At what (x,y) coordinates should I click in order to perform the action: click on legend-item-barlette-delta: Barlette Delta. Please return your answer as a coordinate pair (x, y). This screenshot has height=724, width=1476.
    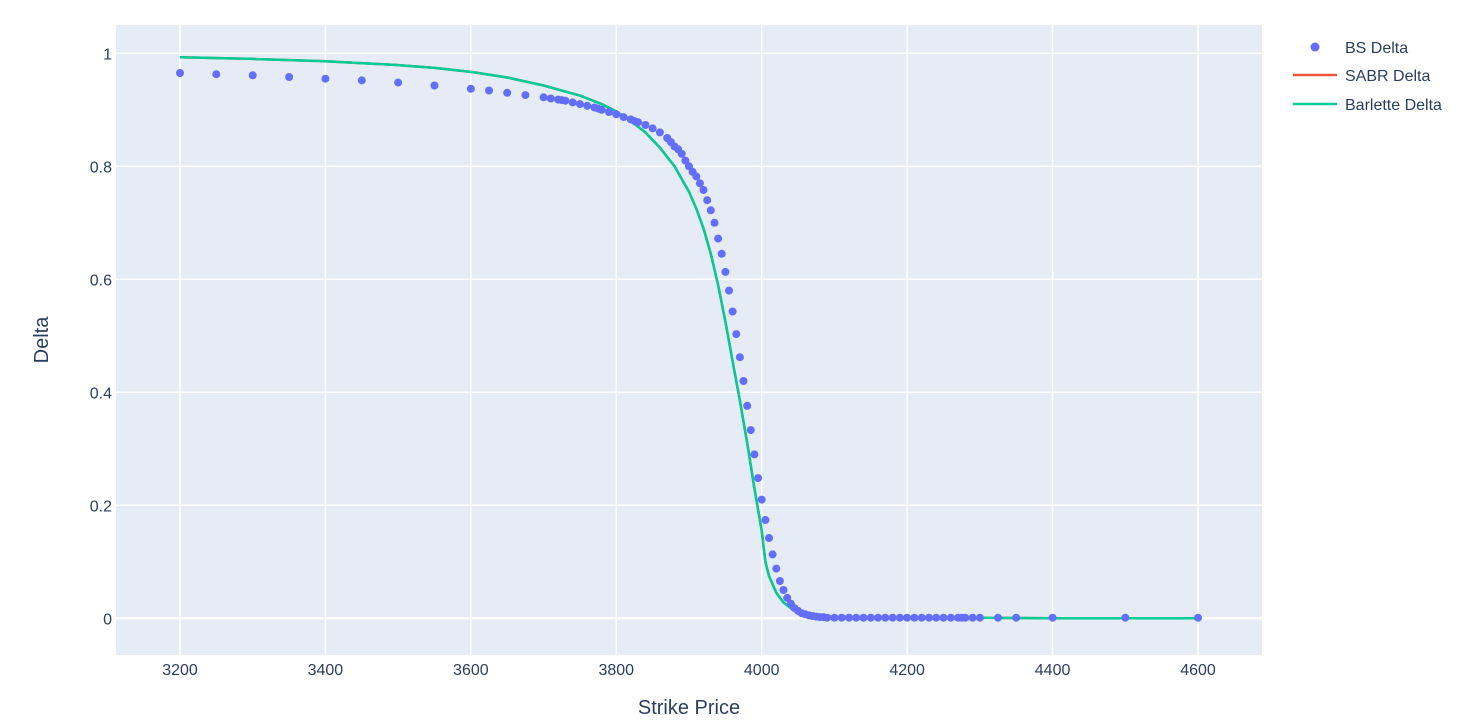
    Looking at the image, I should click on (1367, 105).